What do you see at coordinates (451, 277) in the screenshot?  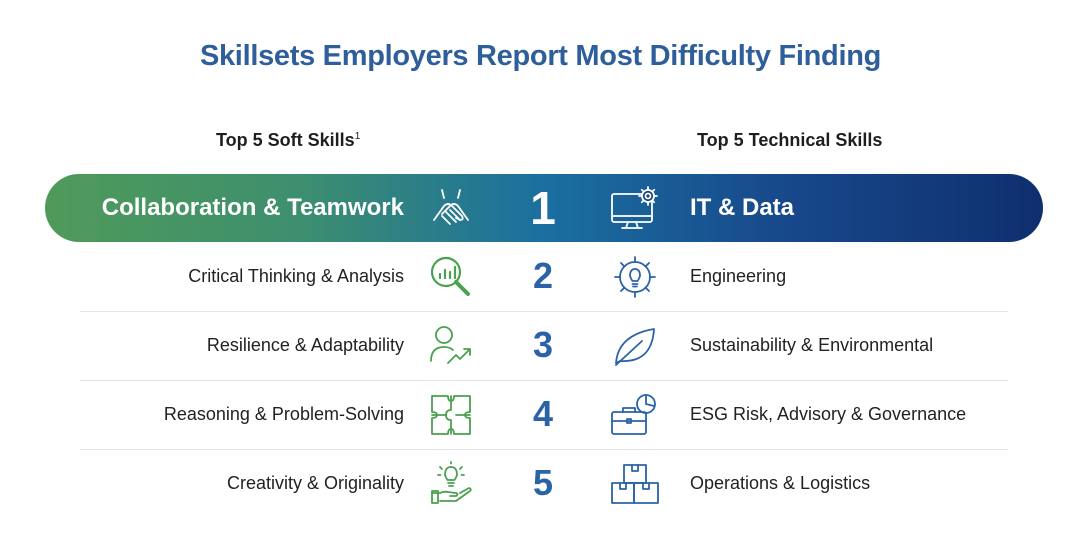 I see `magnifier-chart-icon` at bounding box center [451, 277].